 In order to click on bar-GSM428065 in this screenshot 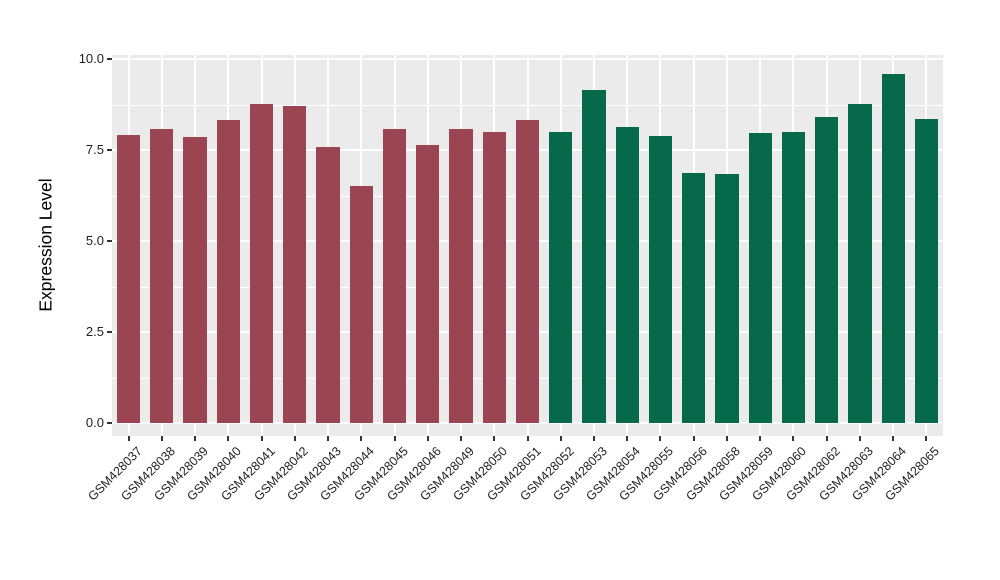, I will do `click(926, 271)`.